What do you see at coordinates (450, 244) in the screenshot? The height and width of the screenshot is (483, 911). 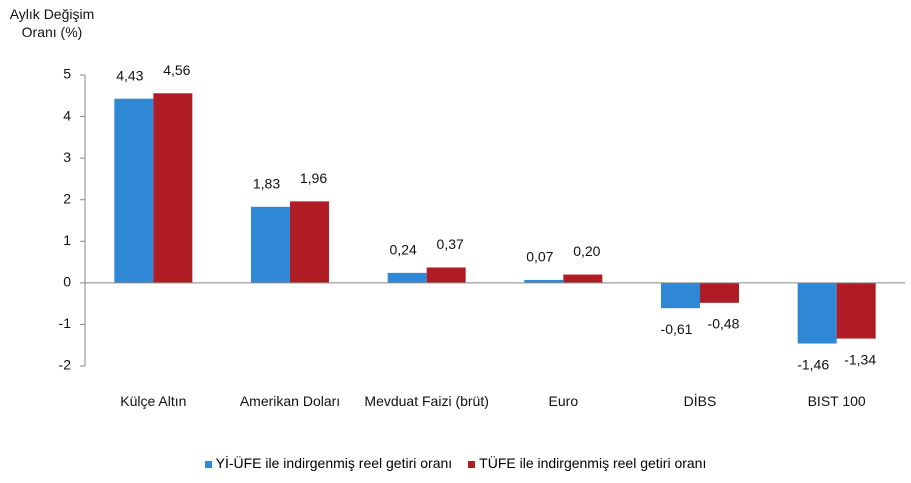 I see `value-label: 0,37` at bounding box center [450, 244].